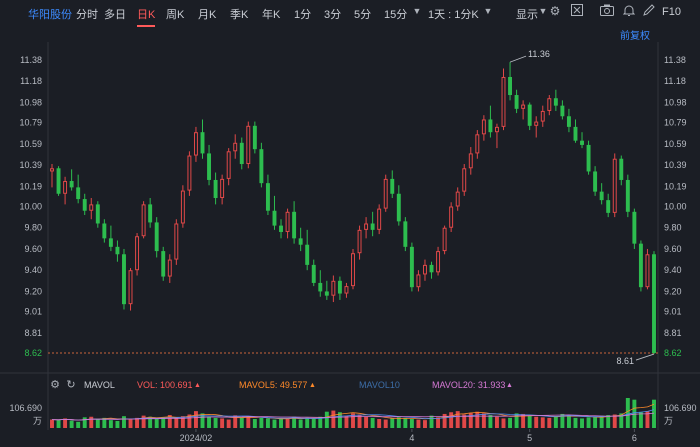 The width and height of the screenshot is (700, 447). Describe the element at coordinates (271, 15) in the screenshot. I see `tab-yearly-k: 年K` at that location.